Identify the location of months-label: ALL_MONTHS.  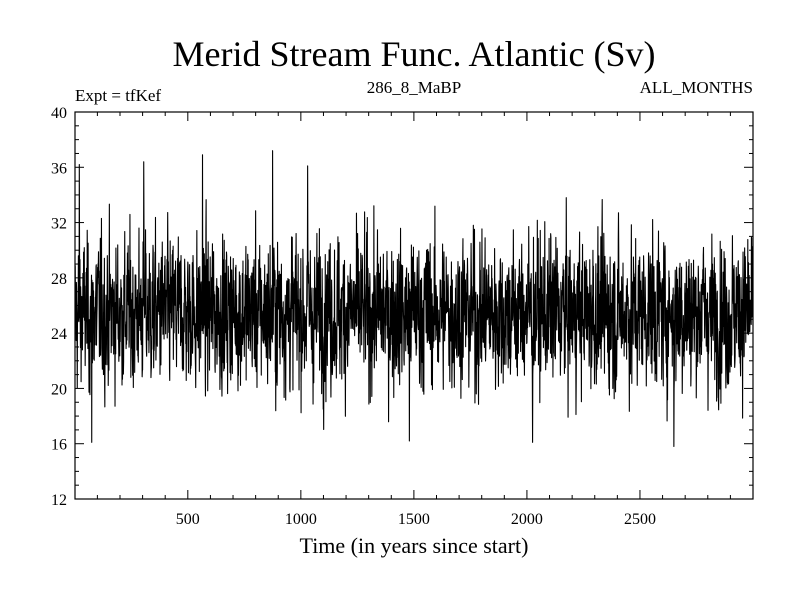
(696, 87).